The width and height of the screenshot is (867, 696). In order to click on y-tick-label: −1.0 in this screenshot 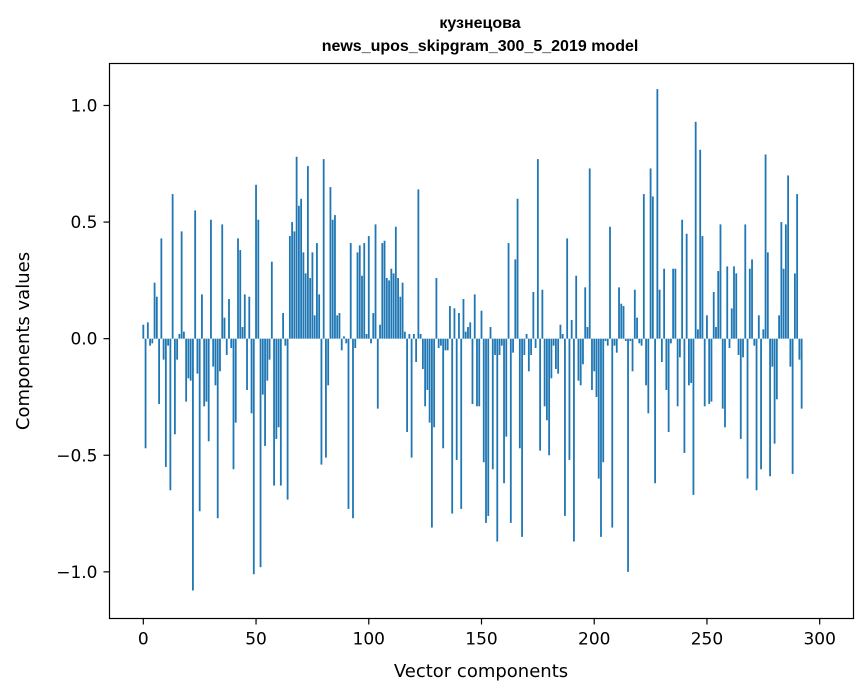, I will do `click(76, 573)`.